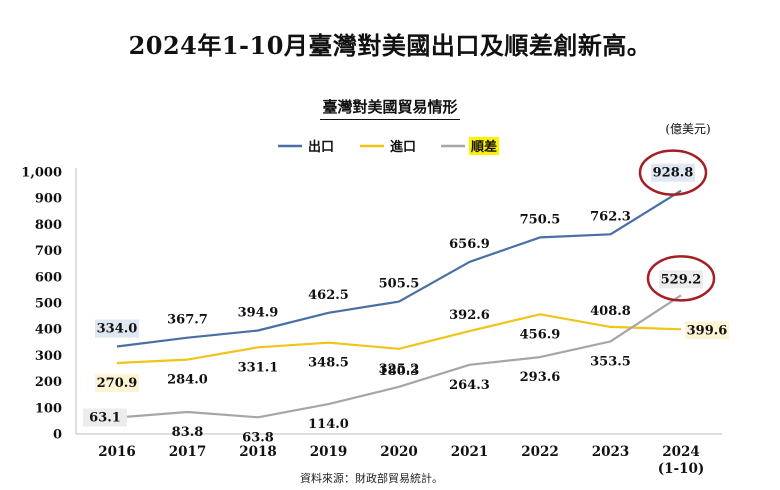 Image resolution: width=780 pixels, height=490 pixels. I want to click on legend-label: 順差, so click(484, 147).